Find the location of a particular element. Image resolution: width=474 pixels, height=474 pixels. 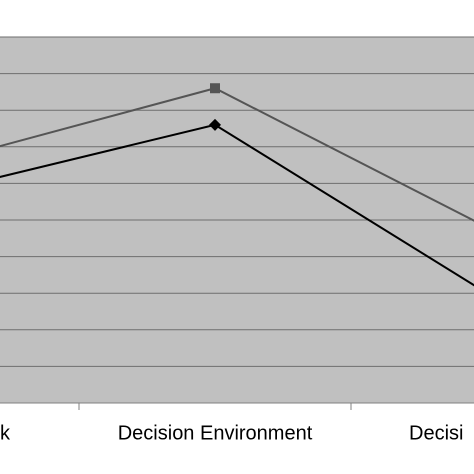

x-axis: k Decision Environment Decisi is located at coordinates (237, 423).